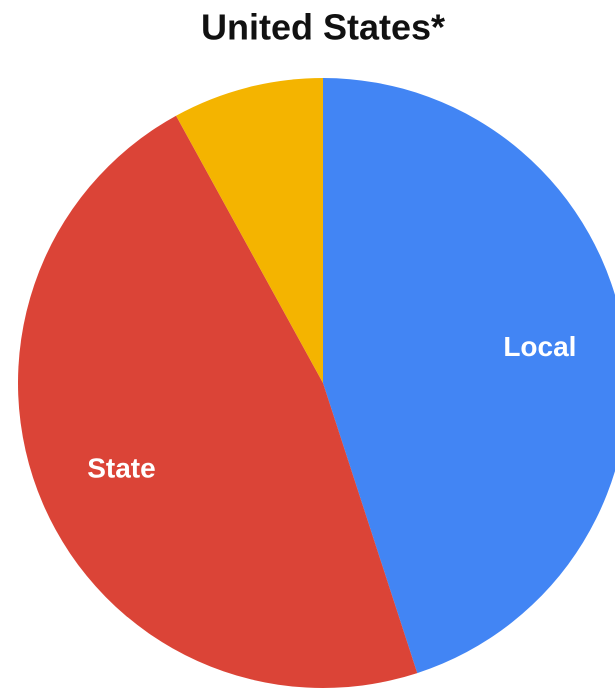 Image resolution: width=615 pixels, height=689 pixels. What do you see at coordinates (121, 468) in the screenshot?
I see `slice-label: State` at bounding box center [121, 468].